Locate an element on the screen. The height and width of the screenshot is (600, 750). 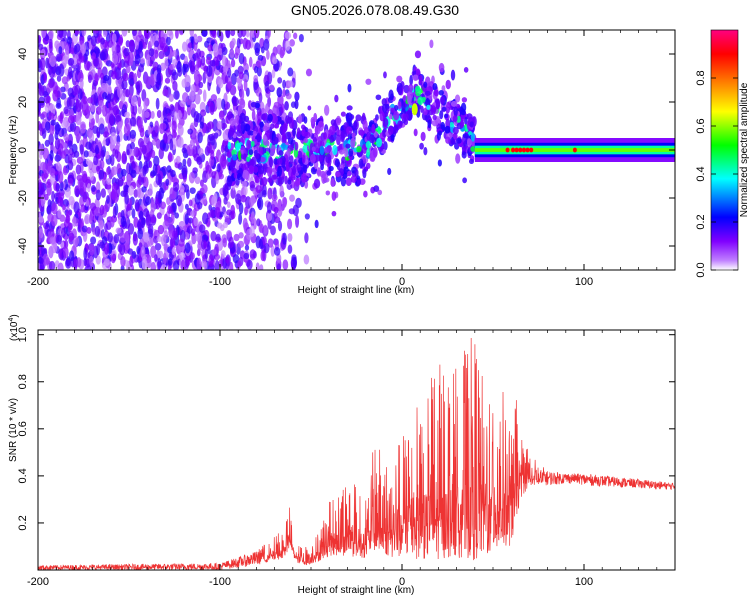
colorbar-tick-label: 0.4 is located at coordinates (701, 173).